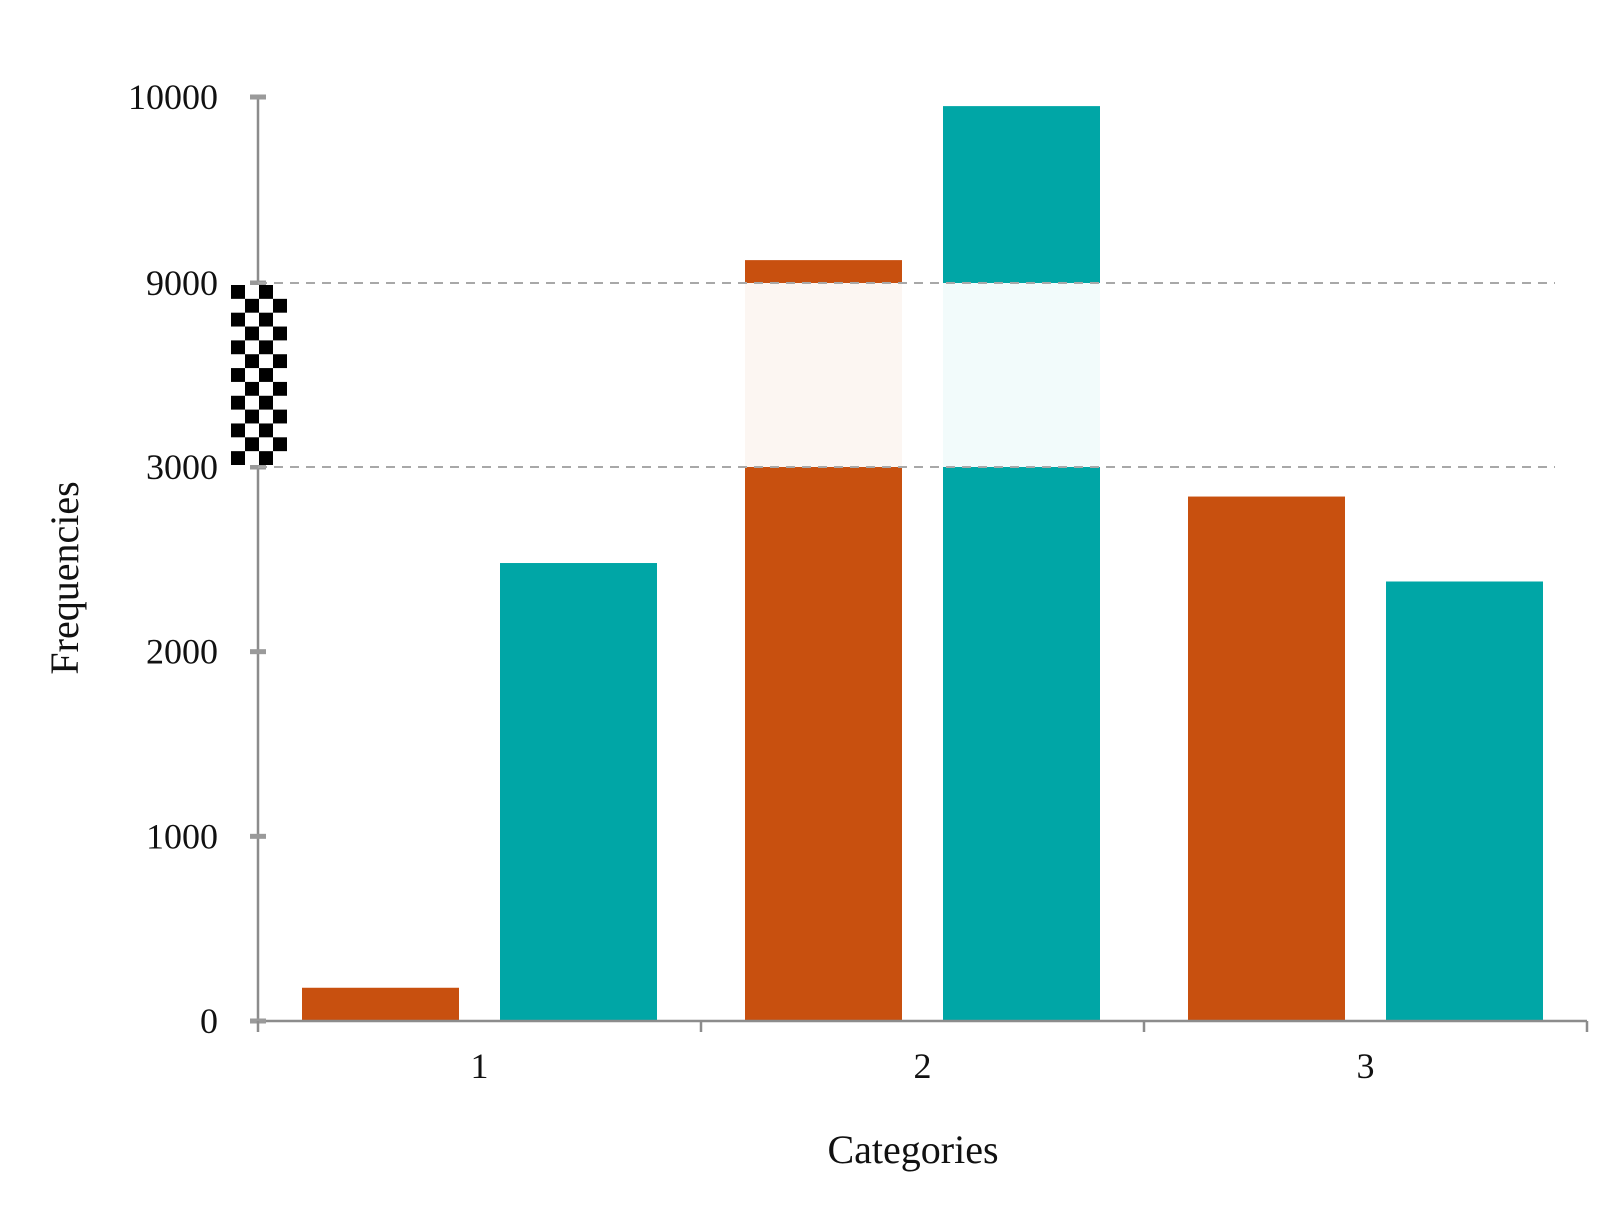  I want to click on y-tick-label-0: 0, so click(209, 1021).